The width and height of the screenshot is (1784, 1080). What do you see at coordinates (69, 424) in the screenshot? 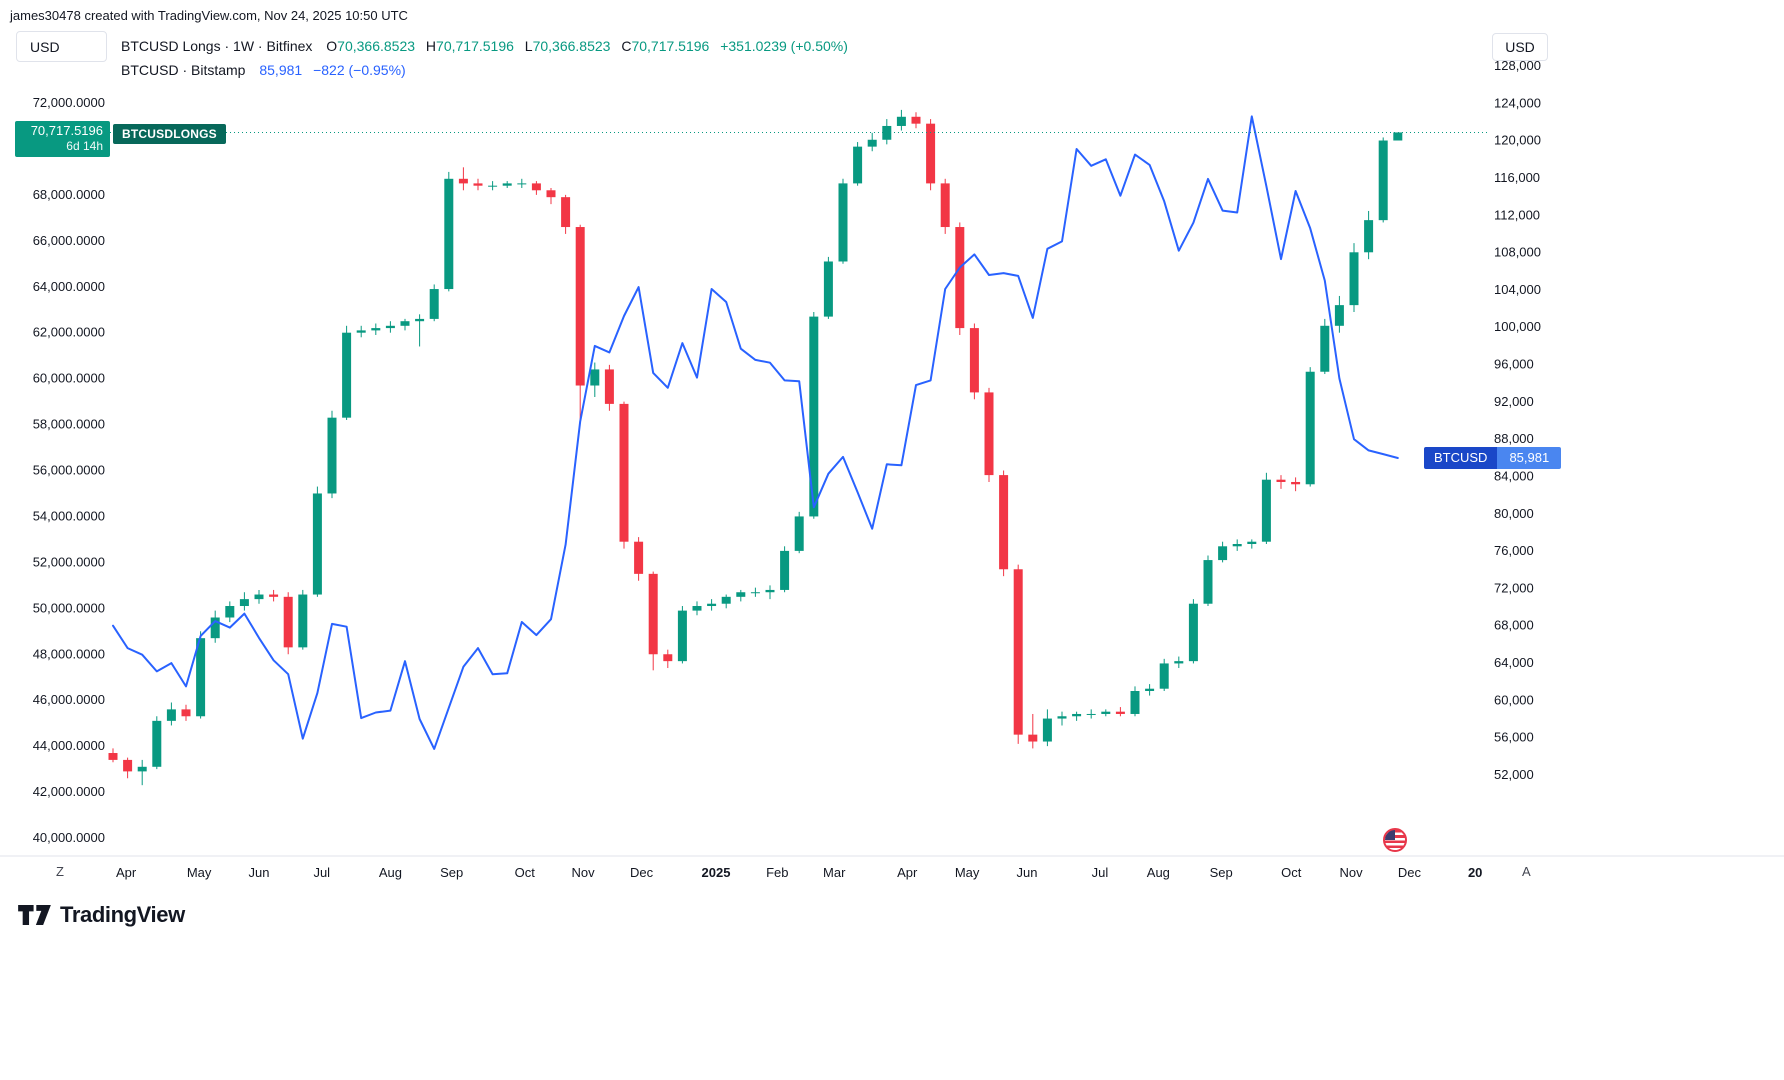
I see `svg-text: 58,000.0000` at bounding box center [69, 424].